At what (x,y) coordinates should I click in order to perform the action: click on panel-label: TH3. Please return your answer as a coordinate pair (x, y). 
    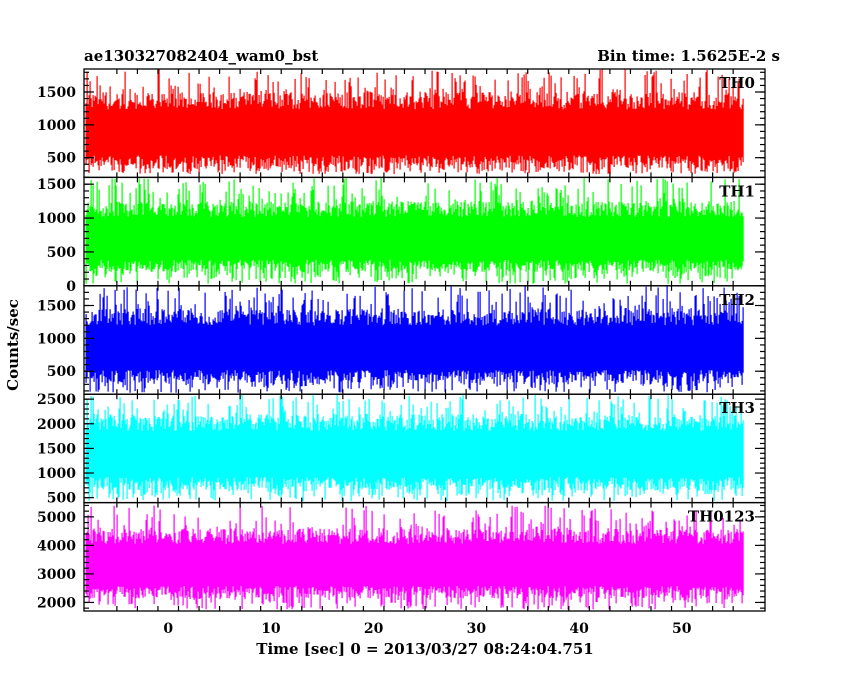
    Looking at the image, I should click on (737, 408).